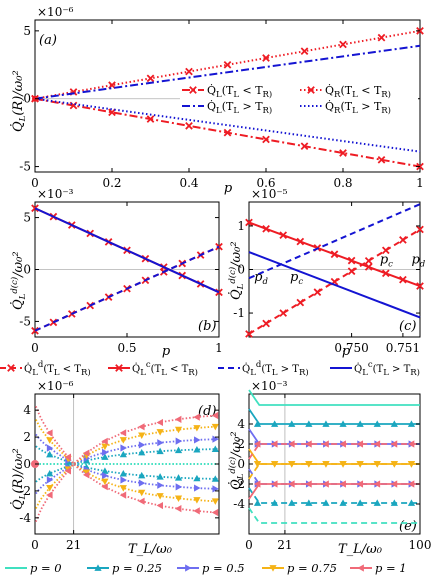 This screenshot has height=577, width=436. What do you see at coordinates (55, 194) in the screenshot?
I see `axis-exponent: ×10⁻³` at bounding box center [55, 194].